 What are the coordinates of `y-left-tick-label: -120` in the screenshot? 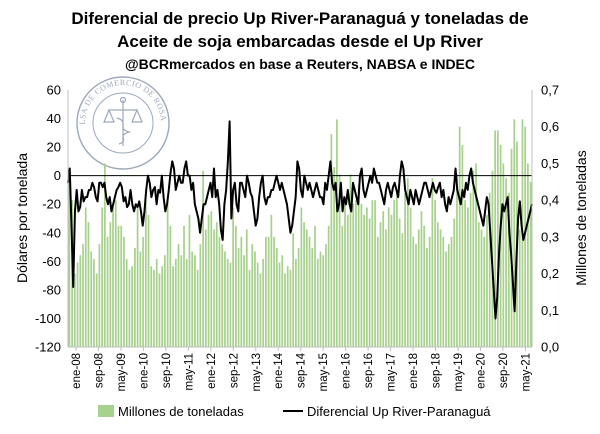 It's located at (48, 347).